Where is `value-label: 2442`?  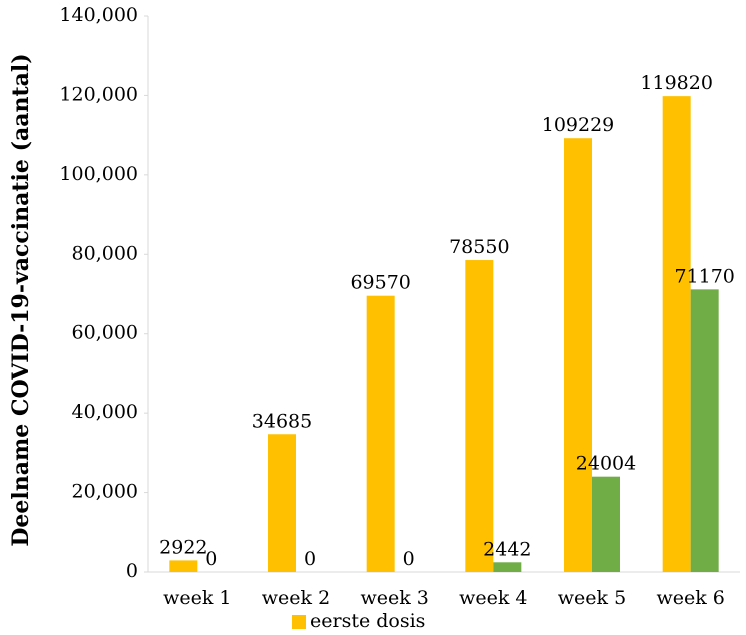
value-label: 2442 is located at coordinates (507, 549).